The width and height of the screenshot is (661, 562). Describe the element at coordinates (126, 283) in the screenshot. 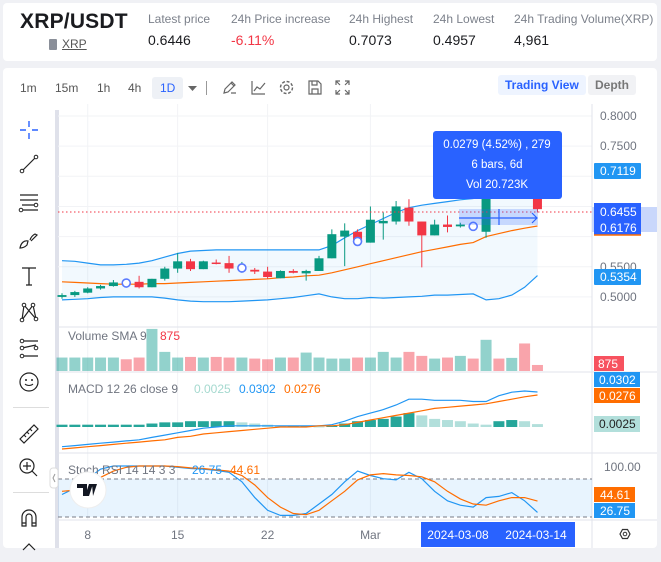

I see `marker-circle` at that location.